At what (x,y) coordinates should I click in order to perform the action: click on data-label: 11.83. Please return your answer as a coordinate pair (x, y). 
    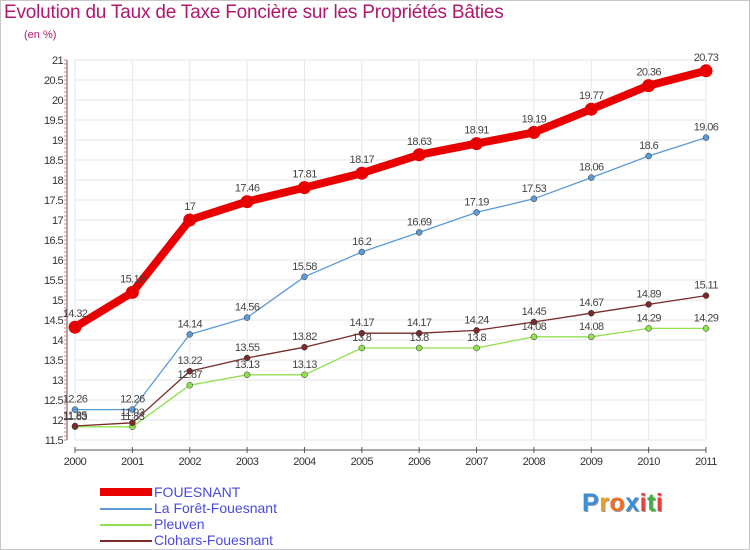
    Looking at the image, I should click on (133, 417).